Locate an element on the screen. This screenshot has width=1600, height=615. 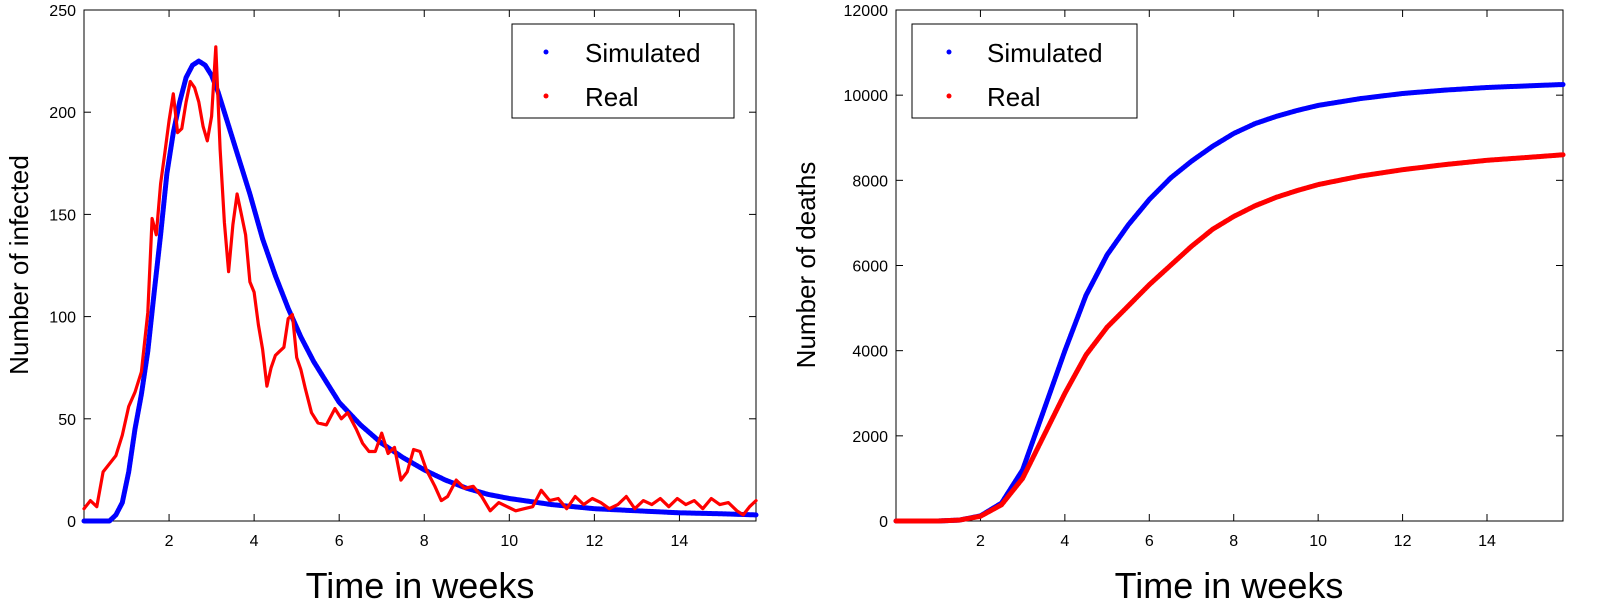
y-tick-label: 200 is located at coordinates (62, 113).